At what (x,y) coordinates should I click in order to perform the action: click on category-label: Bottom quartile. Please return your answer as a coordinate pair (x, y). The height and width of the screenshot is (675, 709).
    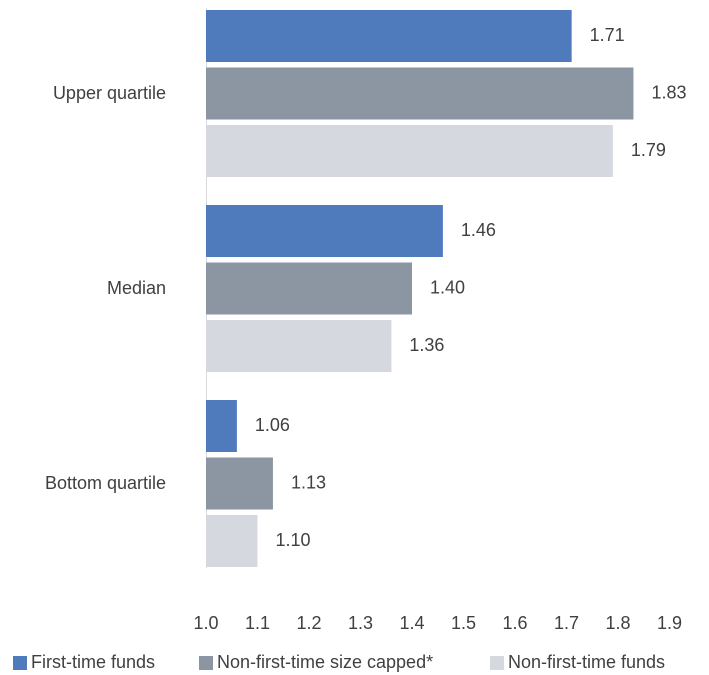
    Looking at the image, I should click on (105, 483).